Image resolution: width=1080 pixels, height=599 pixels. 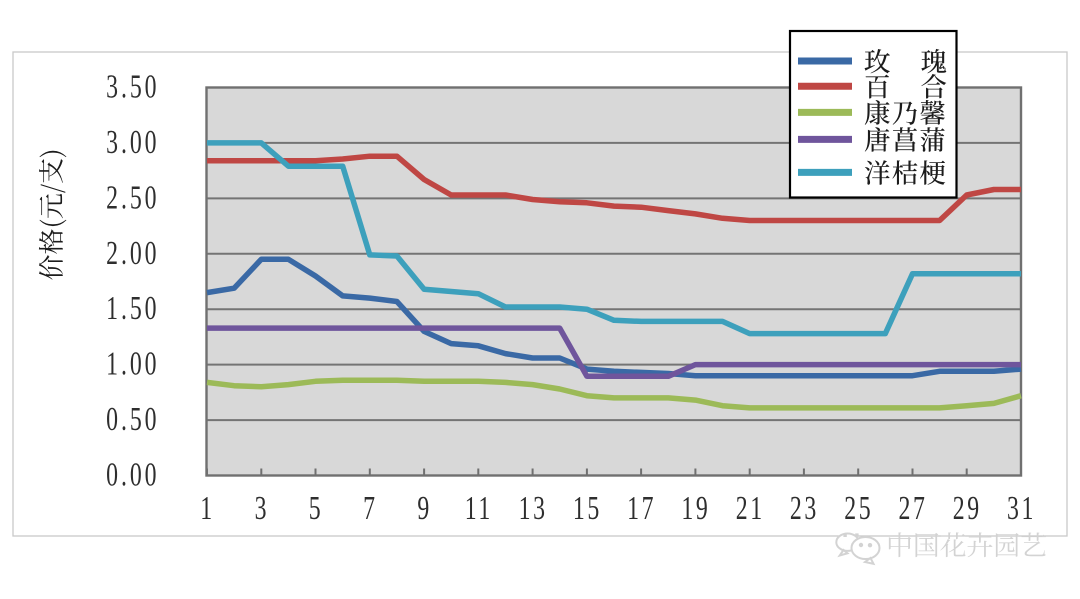 What do you see at coordinates (641, 508) in the screenshot?
I see `svg-text: 17` at bounding box center [641, 508].